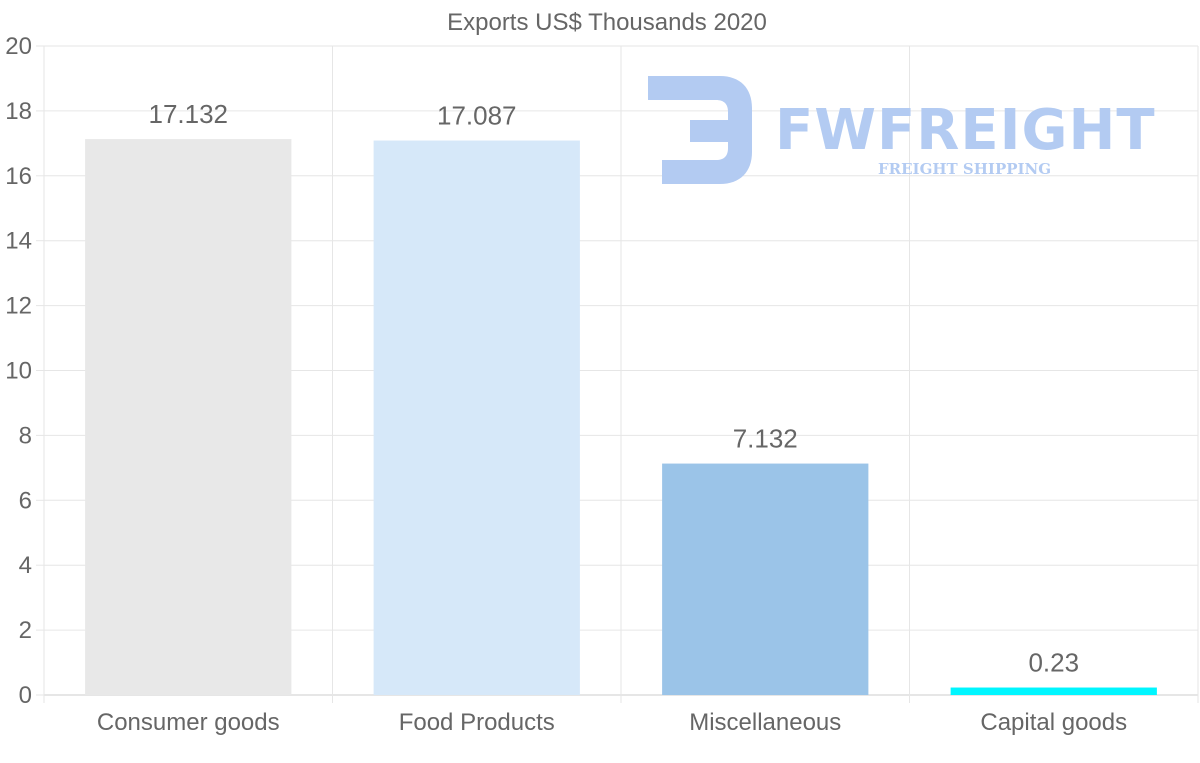  Describe the element at coordinates (18, 46) in the screenshot. I see `y-tick-label: 20` at that location.